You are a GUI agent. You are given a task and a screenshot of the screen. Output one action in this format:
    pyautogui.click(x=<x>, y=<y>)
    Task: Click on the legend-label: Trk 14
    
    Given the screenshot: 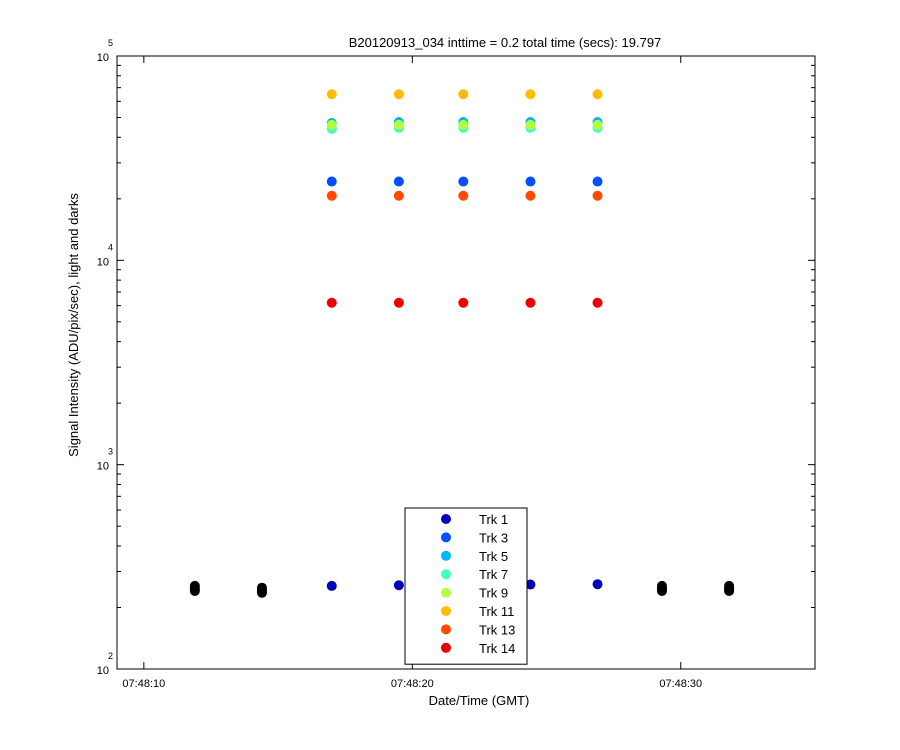 What is the action you would take?
    pyautogui.click(x=497, y=648)
    